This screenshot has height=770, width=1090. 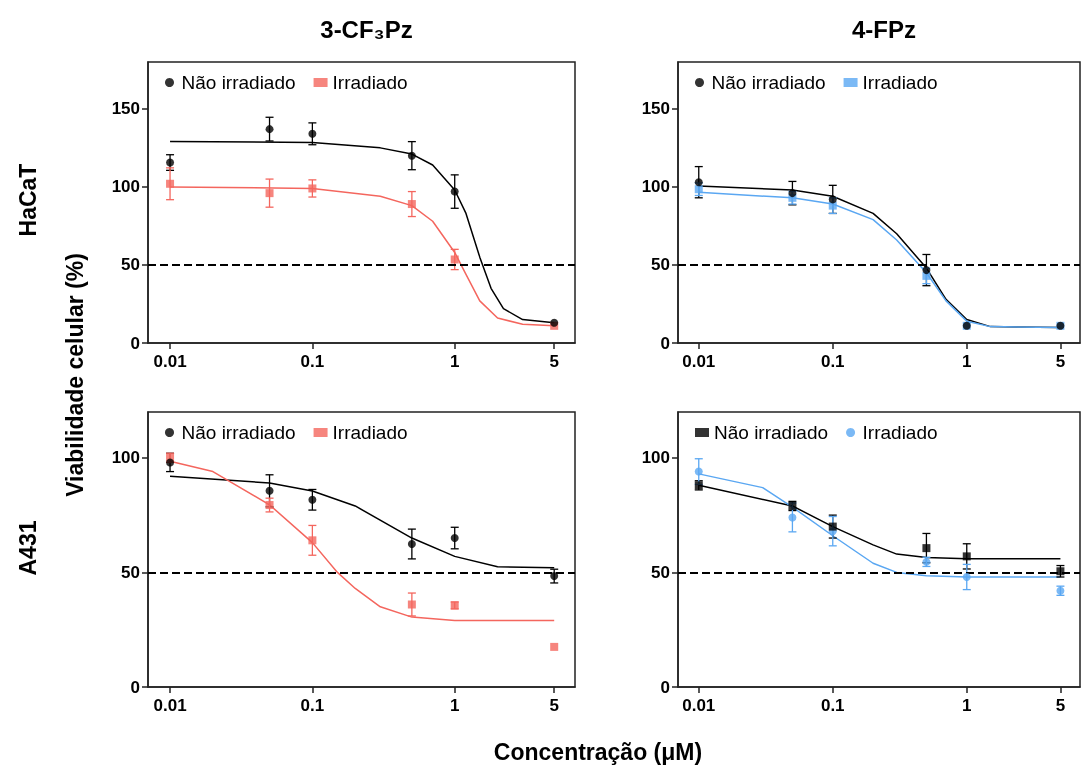 I want to click on y-axis-title: Viabilidade celular (%), so click(x=75, y=375).